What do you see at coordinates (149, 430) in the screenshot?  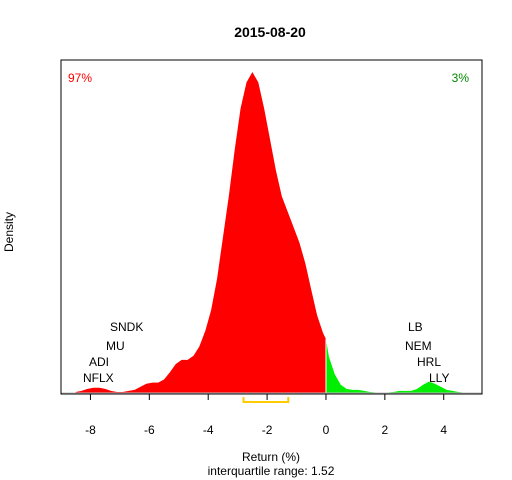 I see `x-tick-label: -6` at bounding box center [149, 430].